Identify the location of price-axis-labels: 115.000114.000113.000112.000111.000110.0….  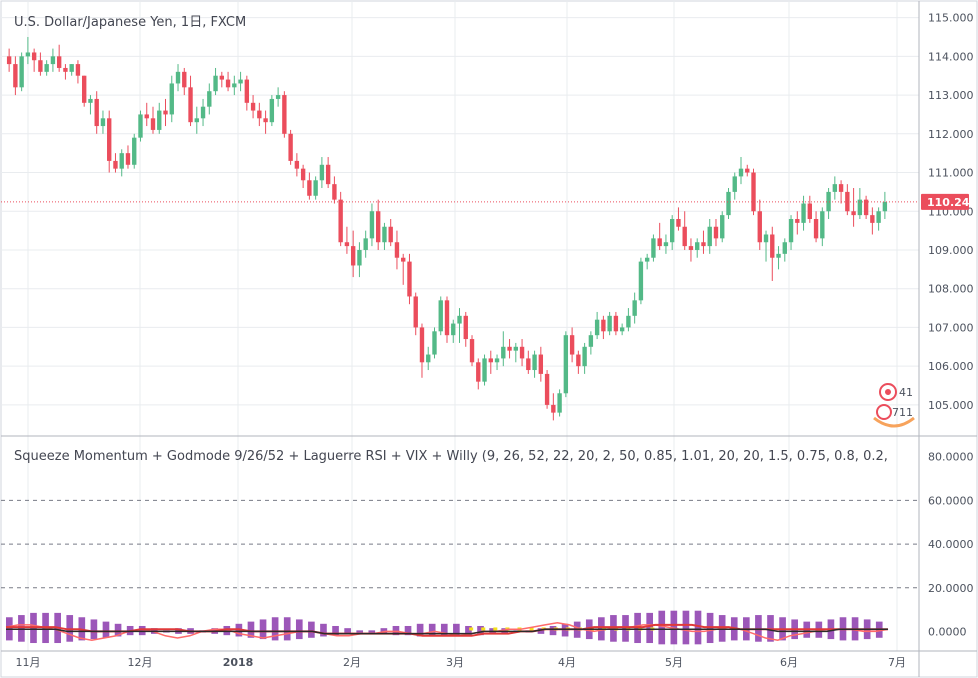
(951, 212).